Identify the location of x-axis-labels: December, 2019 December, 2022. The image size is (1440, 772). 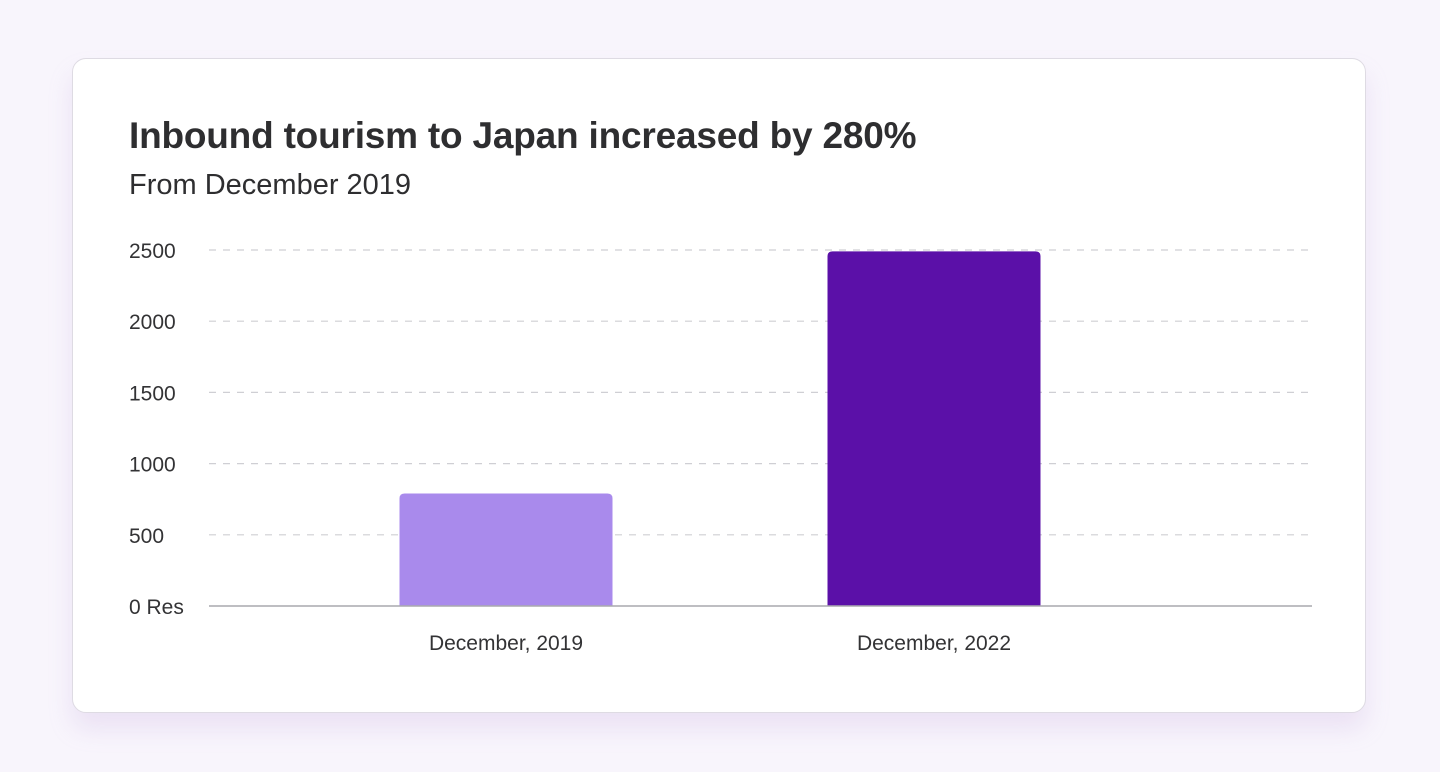
(720, 643).